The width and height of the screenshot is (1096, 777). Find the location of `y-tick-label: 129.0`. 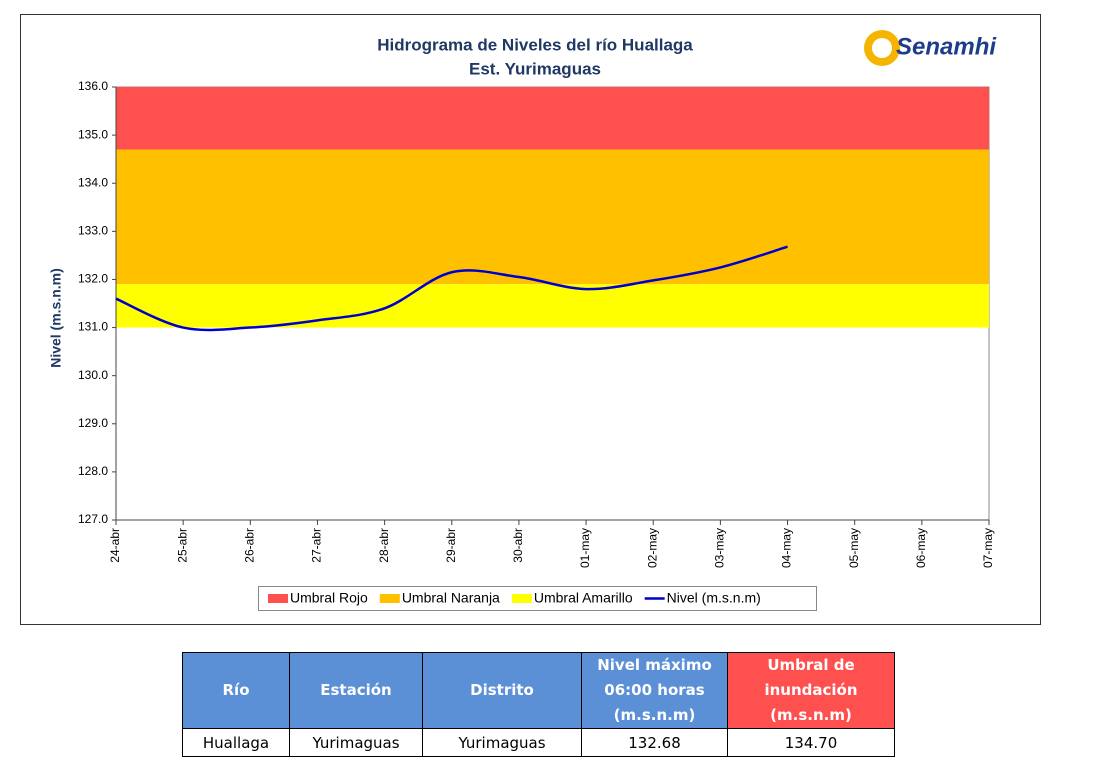

y-tick-label: 129.0 is located at coordinates (93, 423).